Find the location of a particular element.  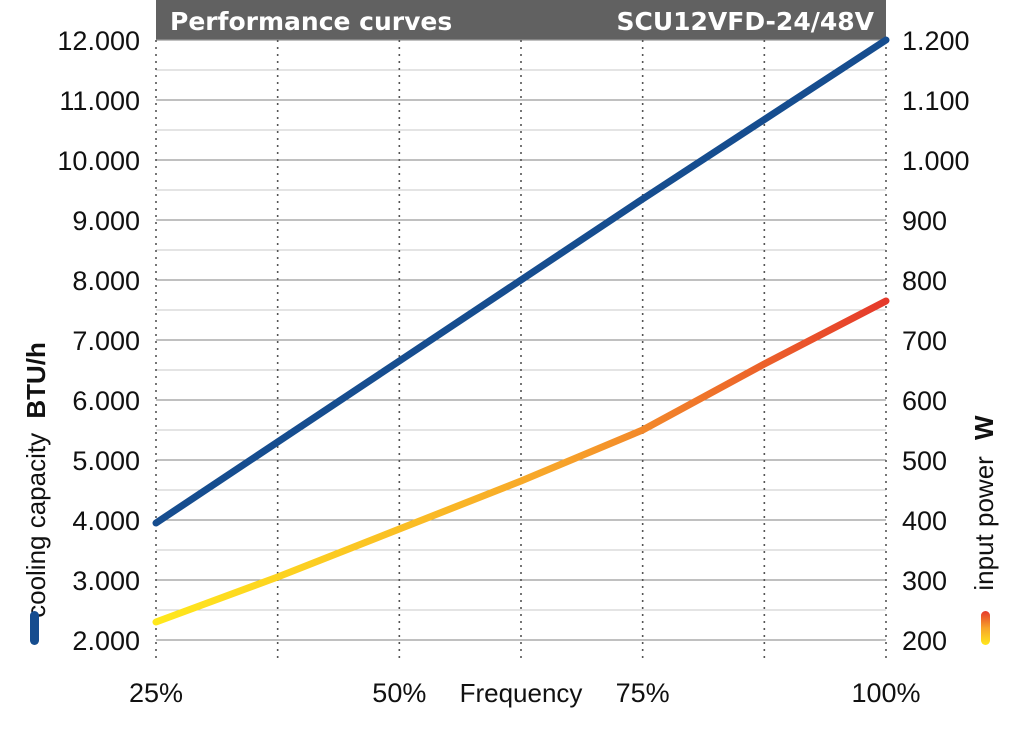

left-axis-tick-label: 4.000 is located at coordinates (106, 521).